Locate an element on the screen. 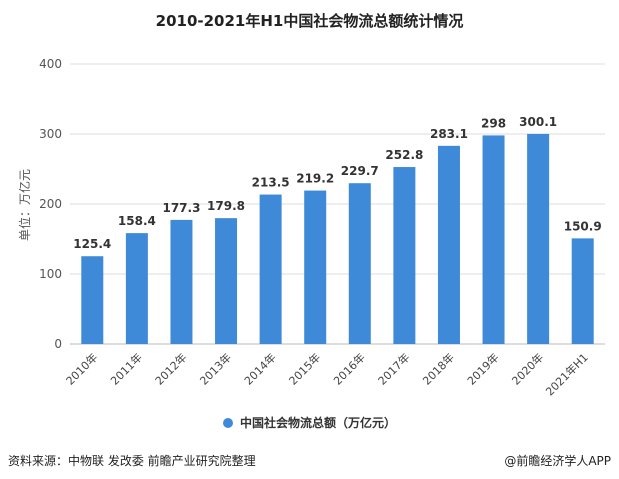  x-tick-label: 2014年 is located at coordinates (259, 368).